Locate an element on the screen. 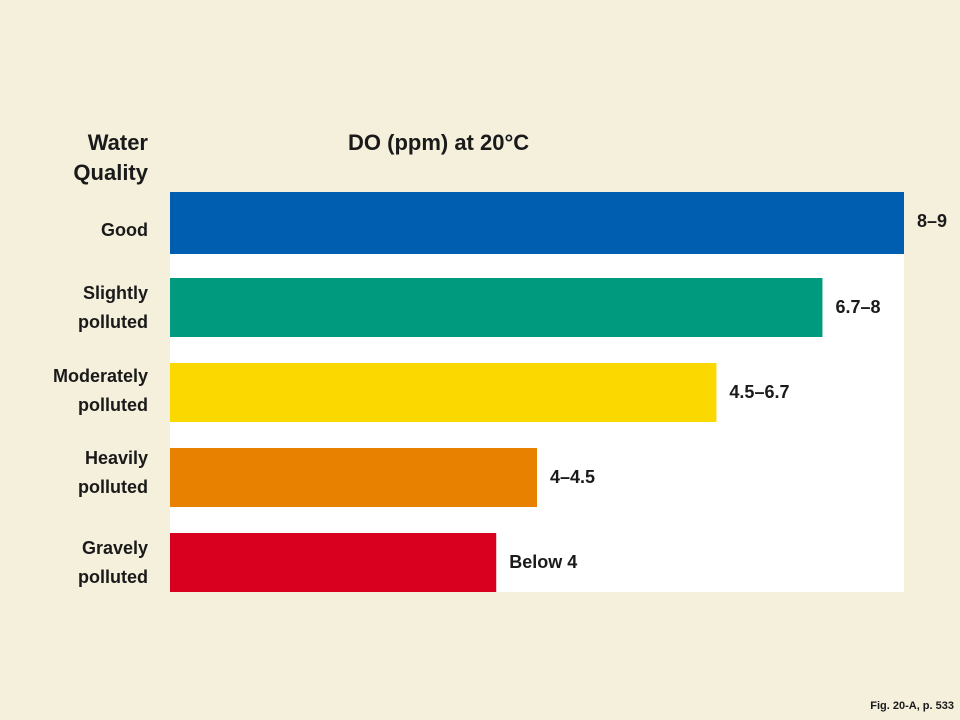 The image size is (960, 720). category-label-line: Moderately is located at coordinates (100, 376).